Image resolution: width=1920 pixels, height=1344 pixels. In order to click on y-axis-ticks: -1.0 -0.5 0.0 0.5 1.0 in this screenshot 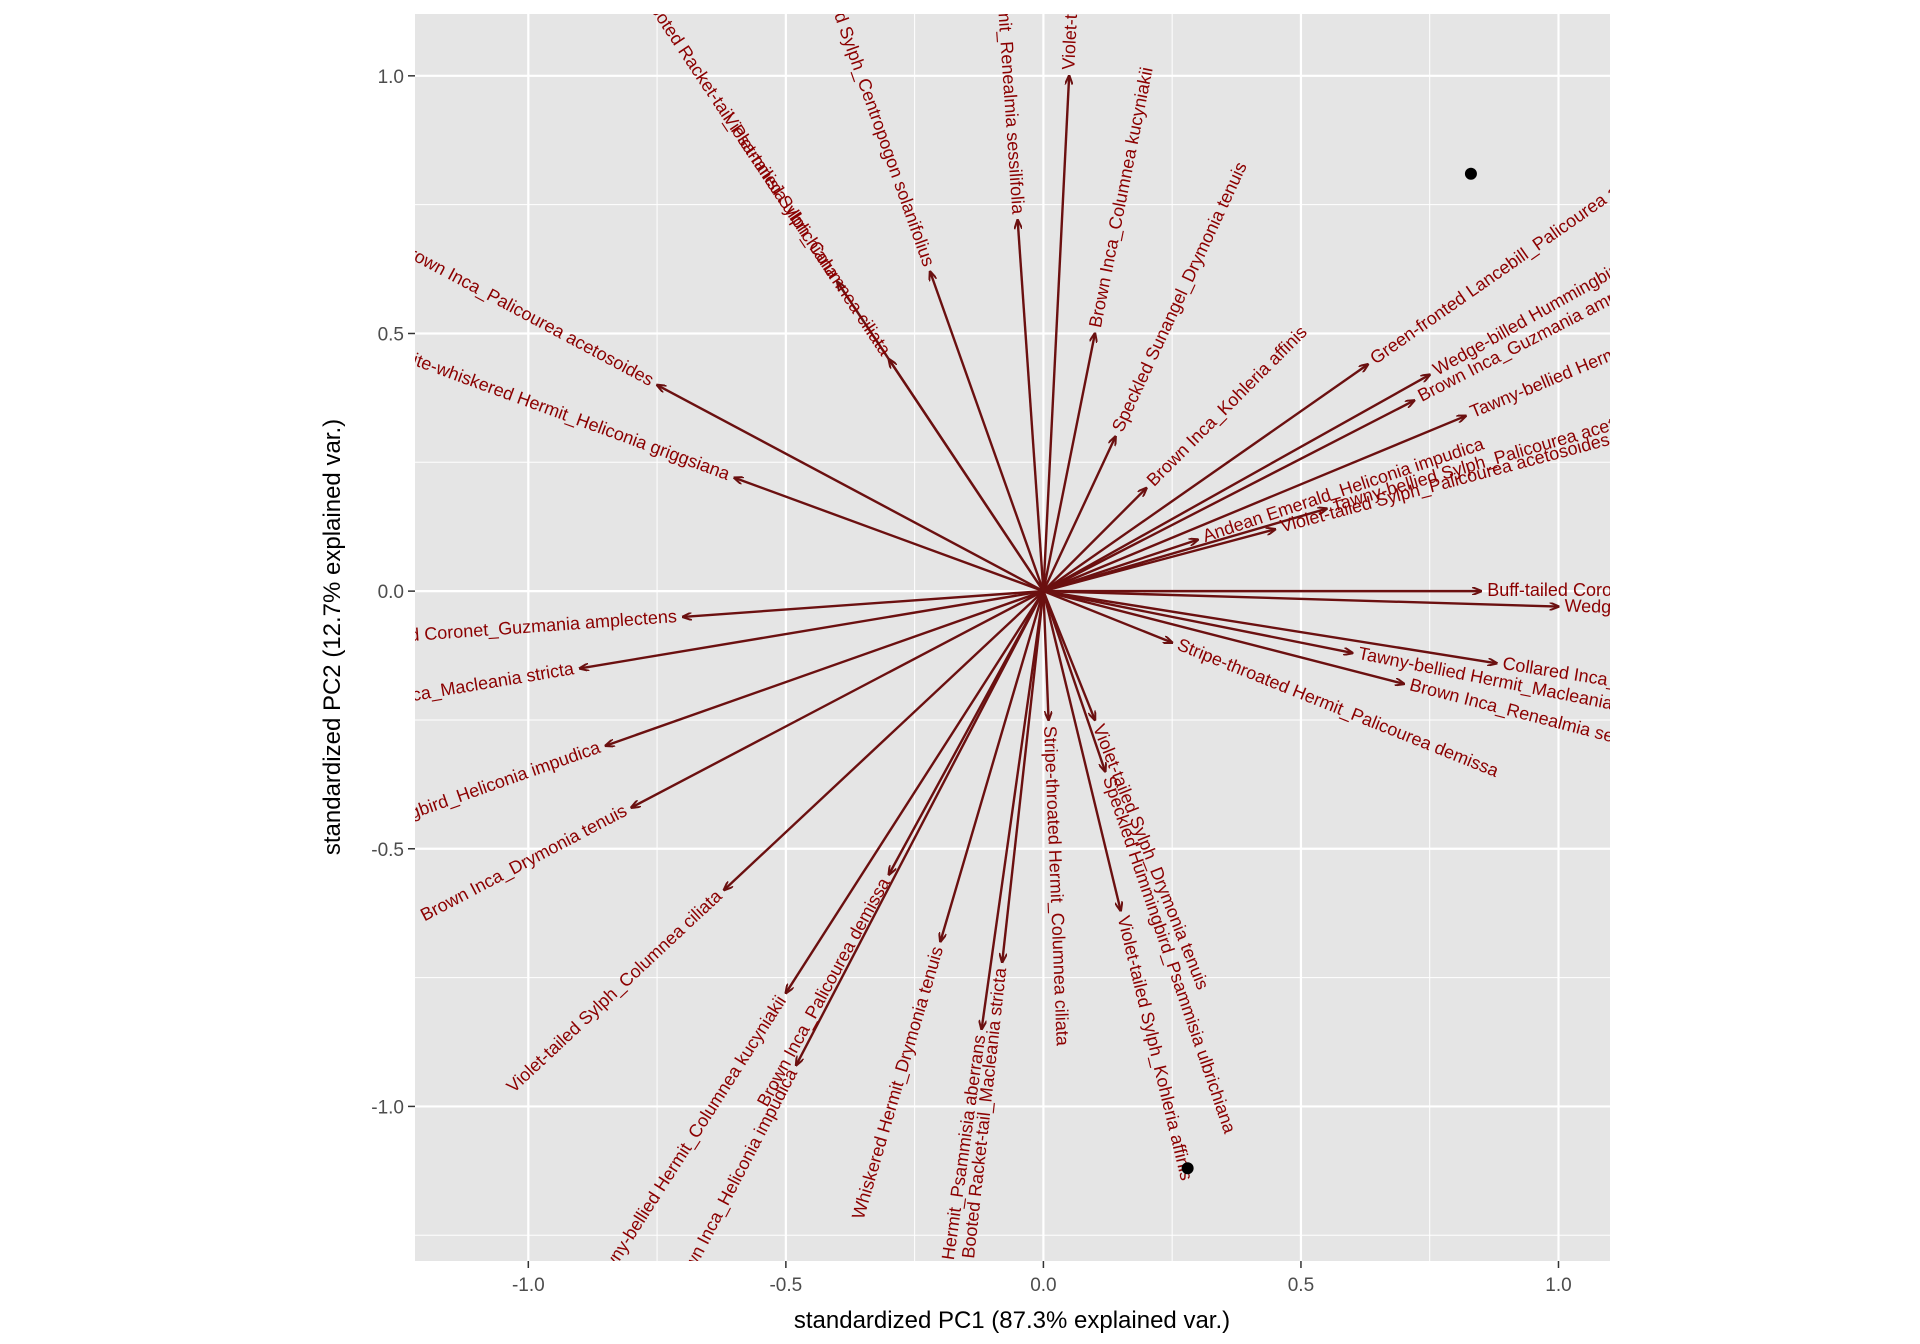, I will do `click(393, 592)`.